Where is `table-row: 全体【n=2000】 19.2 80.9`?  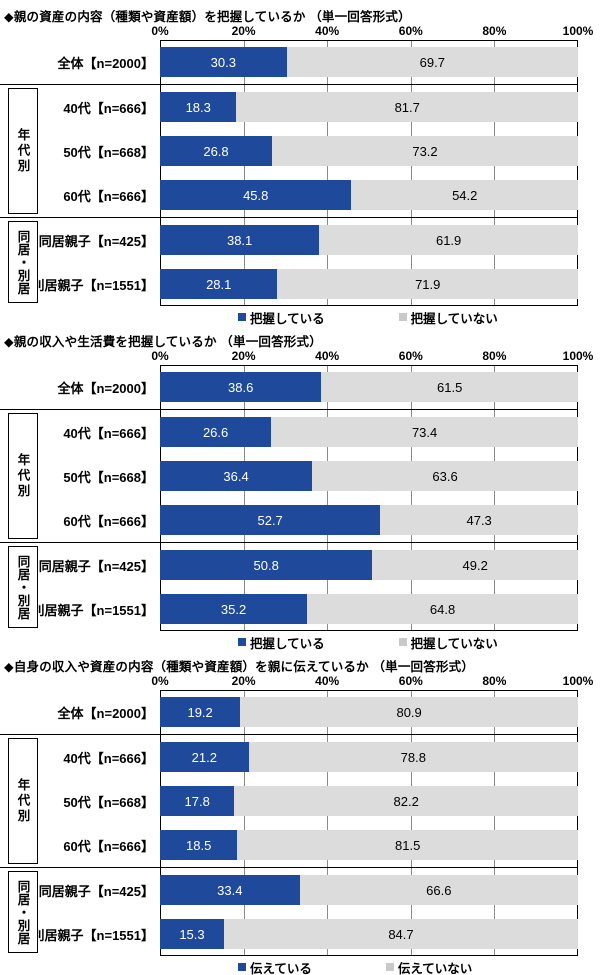 table-row: 全体【n=2000】 19.2 80.9 is located at coordinates (289, 712).